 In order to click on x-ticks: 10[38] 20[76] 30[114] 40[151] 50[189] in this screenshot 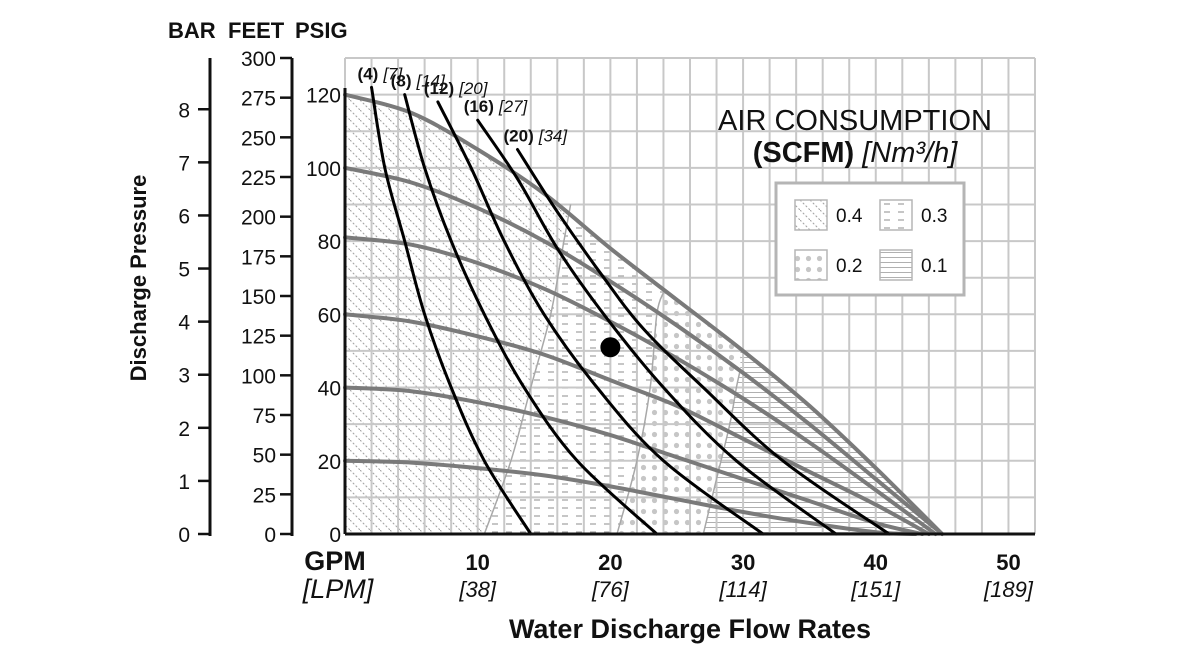, I will do `click(745, 576)`.